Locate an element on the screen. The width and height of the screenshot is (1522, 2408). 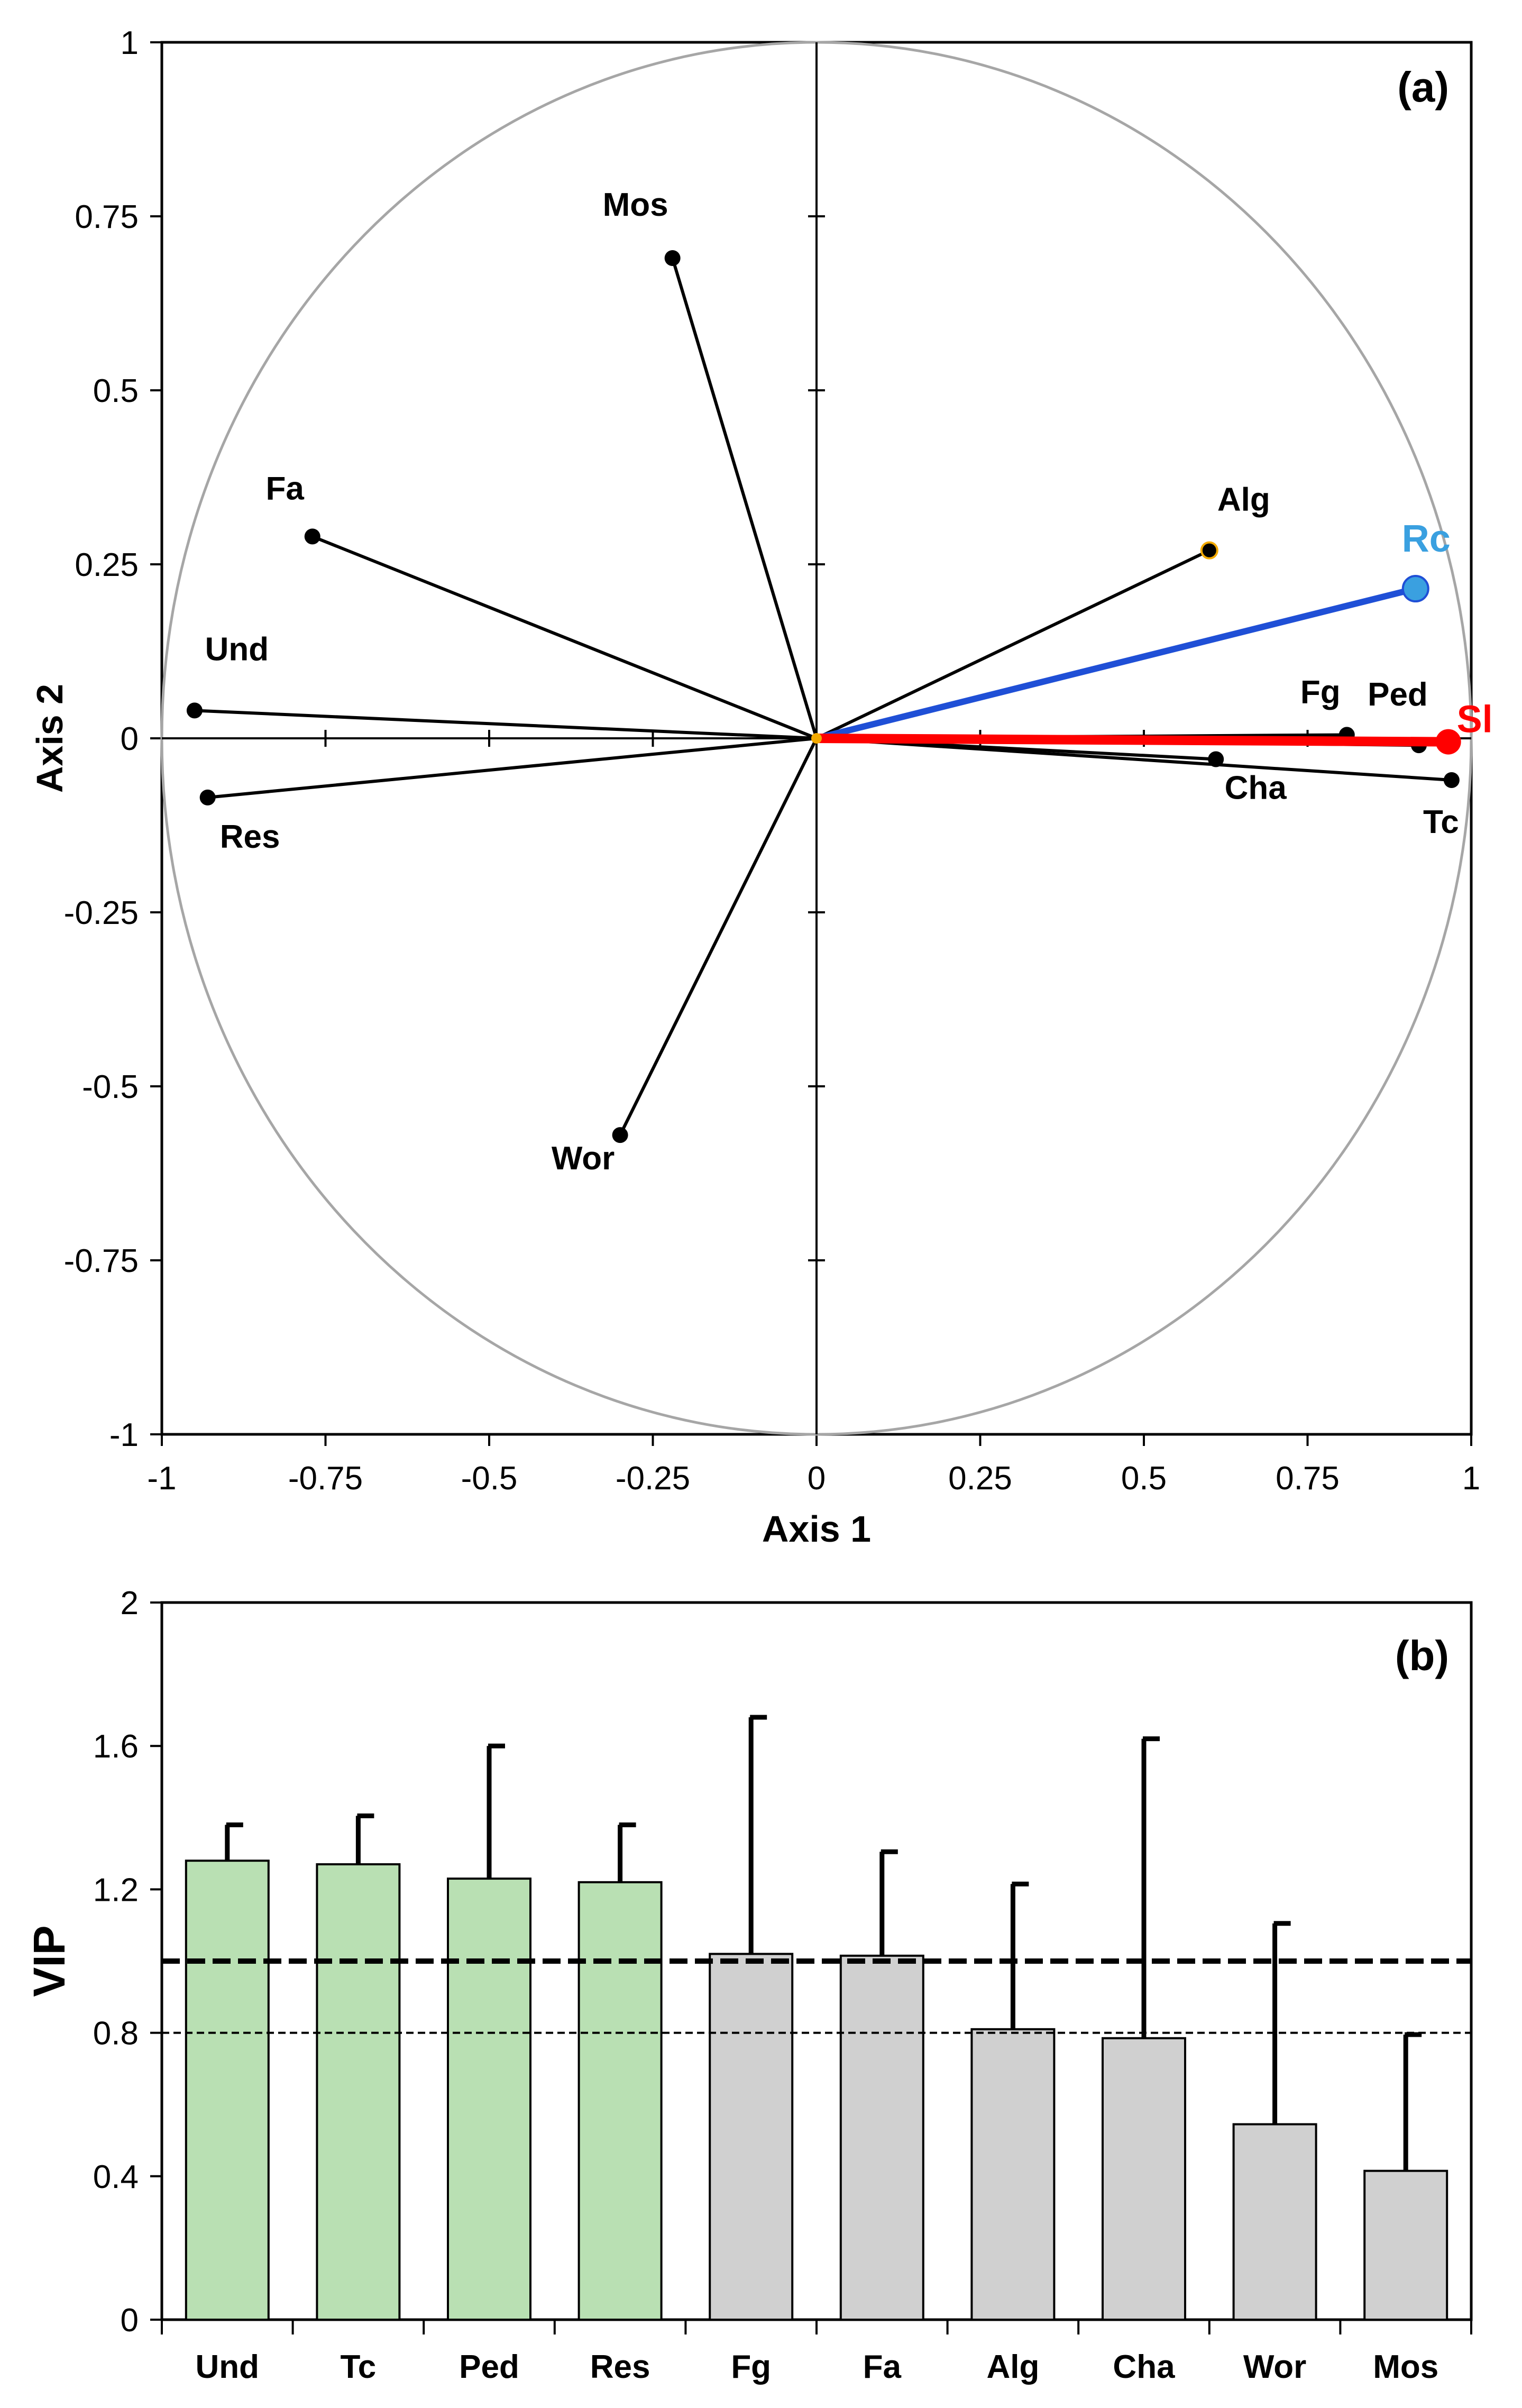
category-label: Alg is located at coordinates (1012, 2367).